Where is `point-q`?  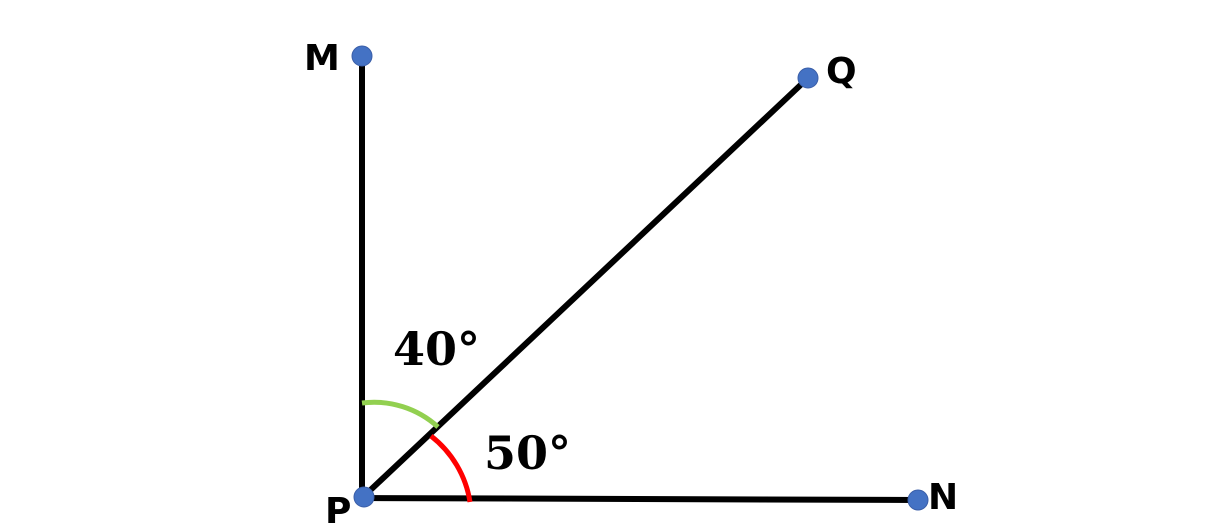
point-q is located at coordinates (808, 78).